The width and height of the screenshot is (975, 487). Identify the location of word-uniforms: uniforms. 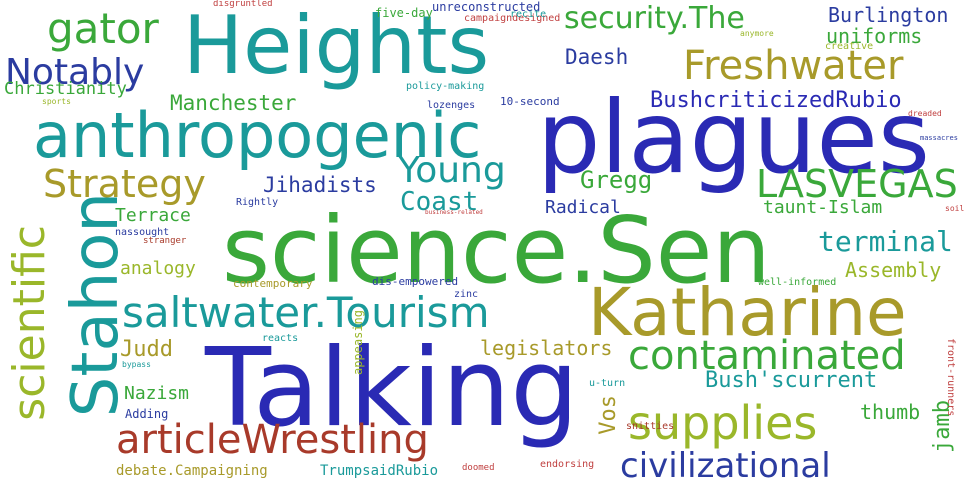
(874, 36).